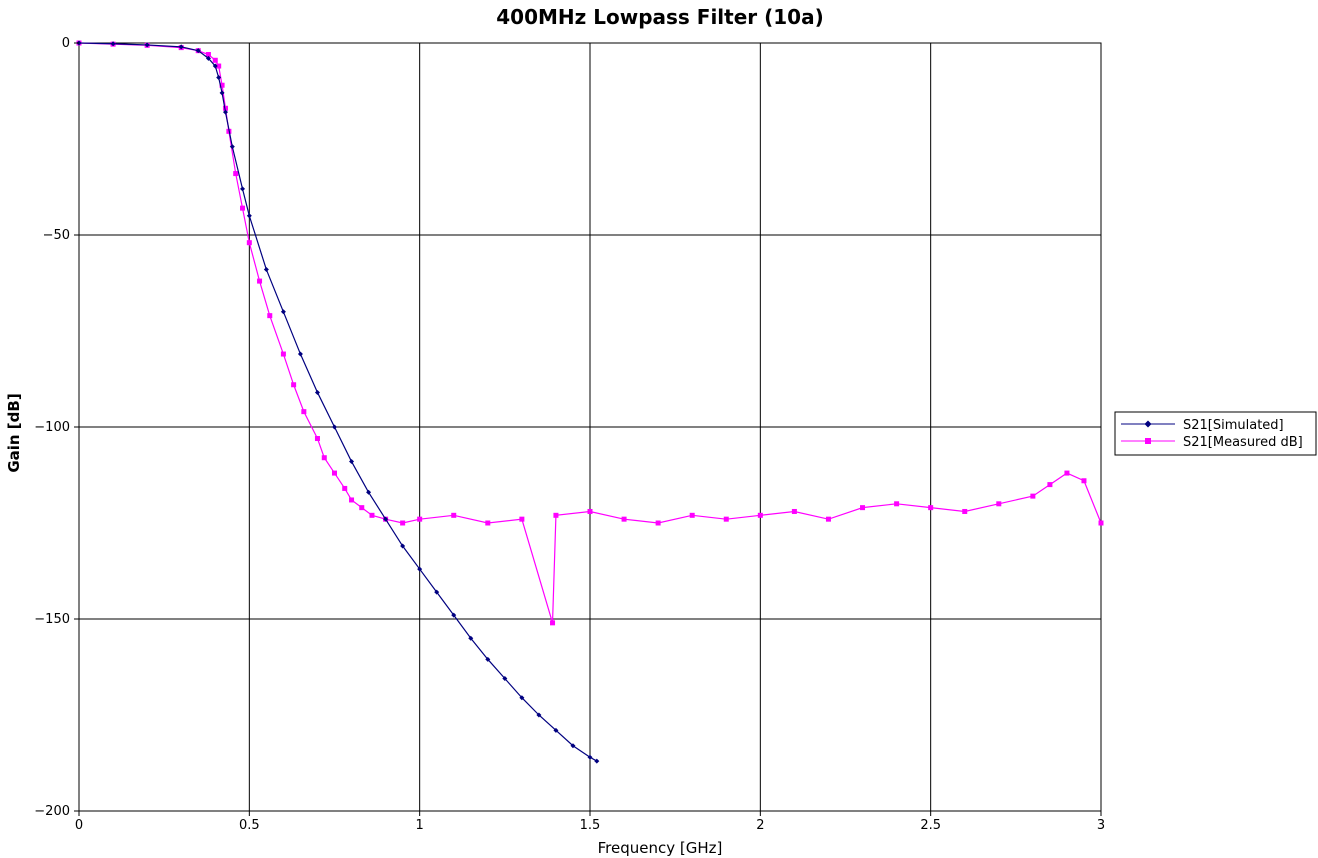  What do you see at coordinates (56, 235) in the screenshot?
I see `y-tick-label: −50` at bounding box center [56, 235].